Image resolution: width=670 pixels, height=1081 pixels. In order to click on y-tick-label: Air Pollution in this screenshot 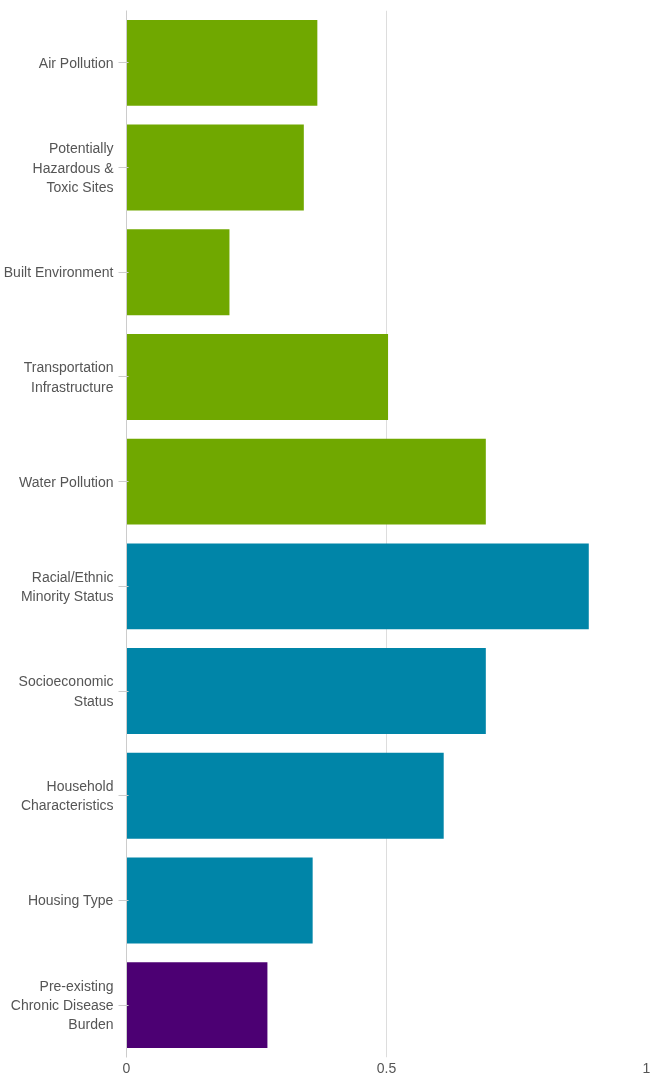, I will do `click(76, 62)`.